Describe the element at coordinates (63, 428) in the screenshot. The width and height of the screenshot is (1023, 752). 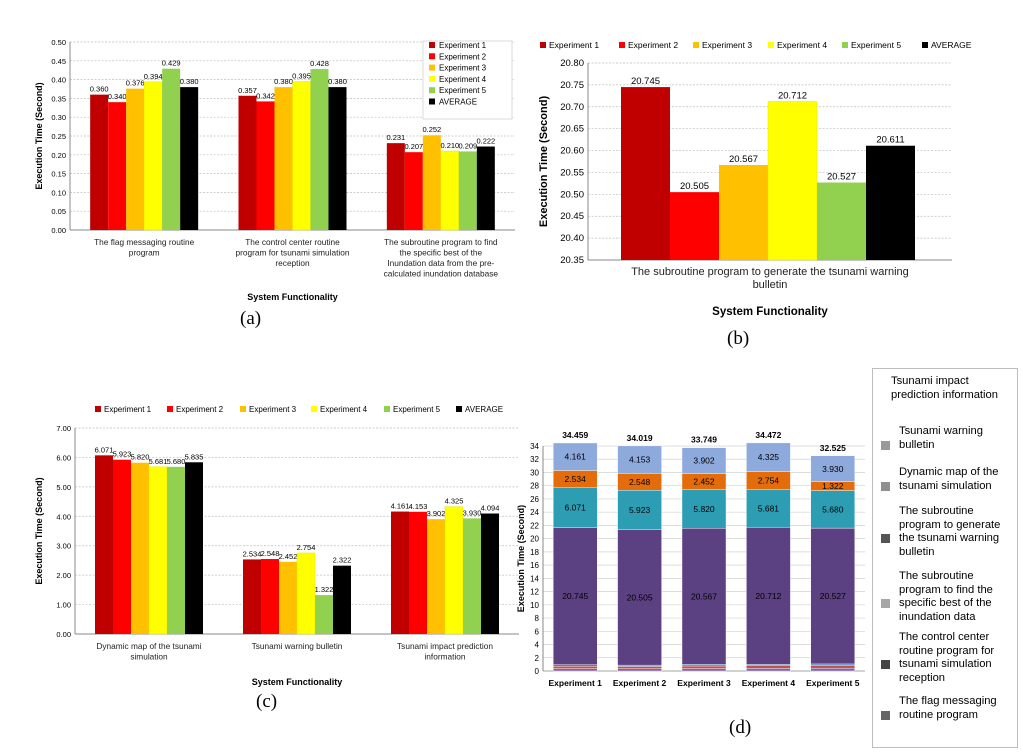
I see `chart-c-ytick: 7.00` at that location.